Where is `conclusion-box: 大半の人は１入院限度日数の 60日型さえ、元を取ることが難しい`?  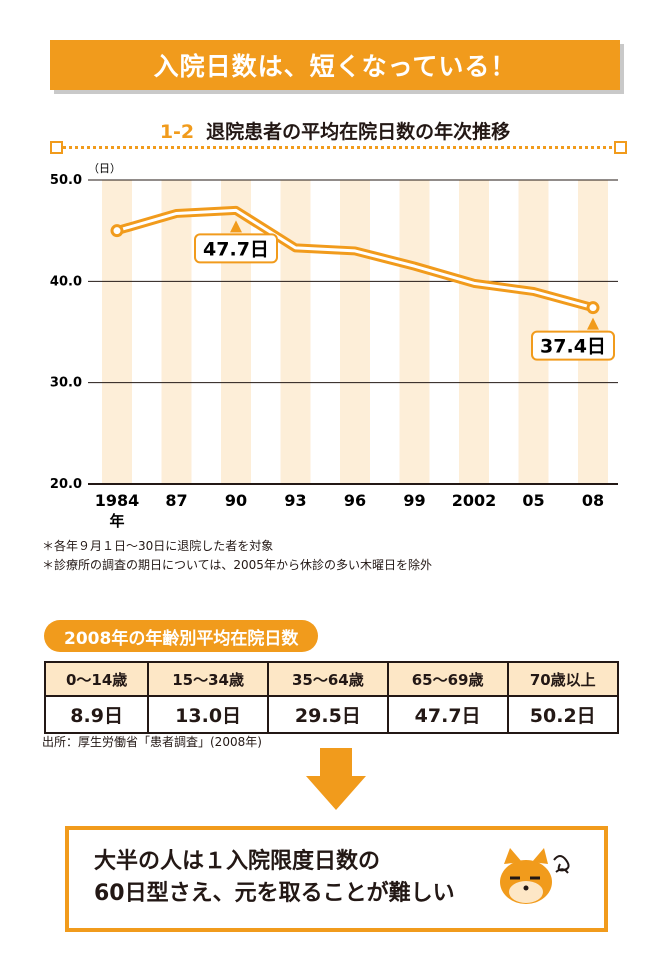
conclusion-box: 大半の人は１入院限度日数の 60日型さえ、元を取ることが難しい is located at coordinates (336, 879).